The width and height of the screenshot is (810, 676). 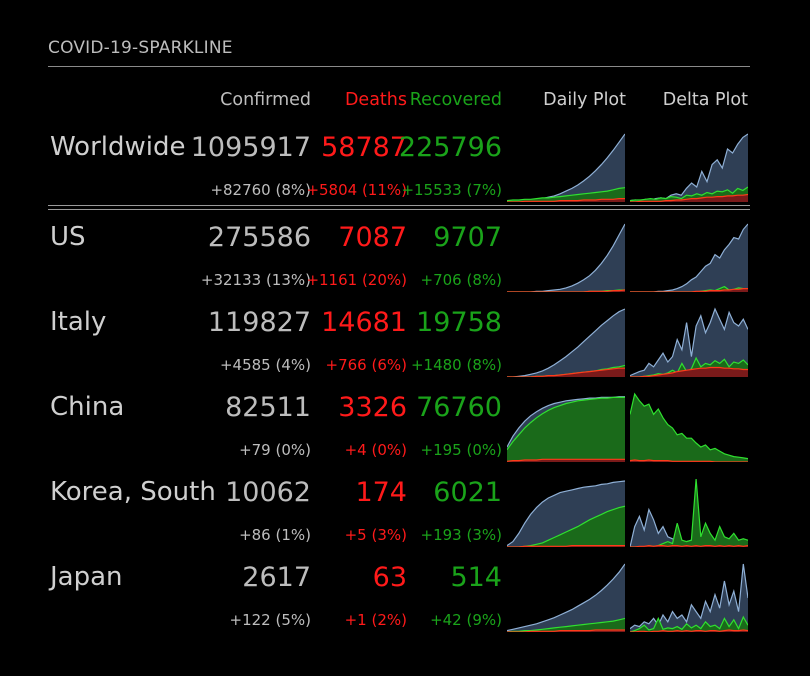 What do you see at coordinates (268, 492) in the screenshot?
I see `confirmed-total: 10062` at bounding box center [268, 492].